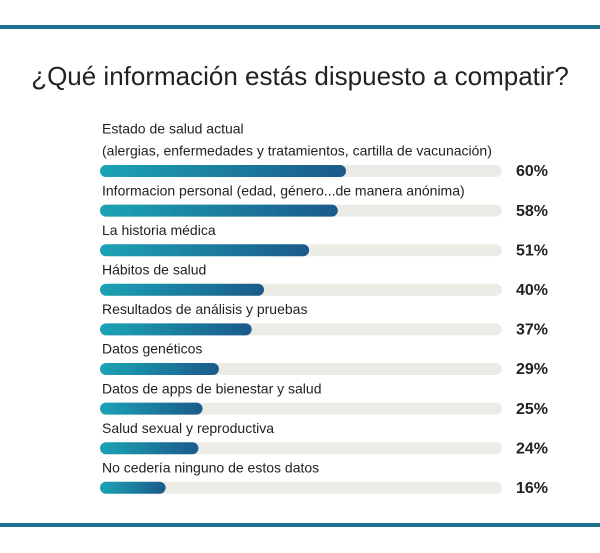 The width and height of the screenshot is (600, 553). What do you see at coordinates (300, 27) in the screenshot?
I see `top-rule` at bounding box center [300, 27].